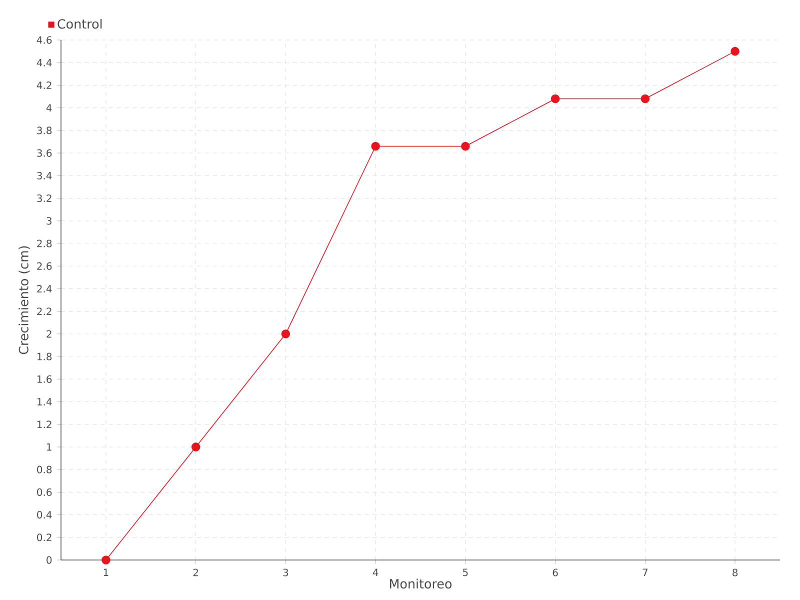 This screenshot has height=600, width=800. What do you see at coordinates (44, 62) in the screenshot?
I see `y-tick-label: 4.4` at bounding box center [44, 62].